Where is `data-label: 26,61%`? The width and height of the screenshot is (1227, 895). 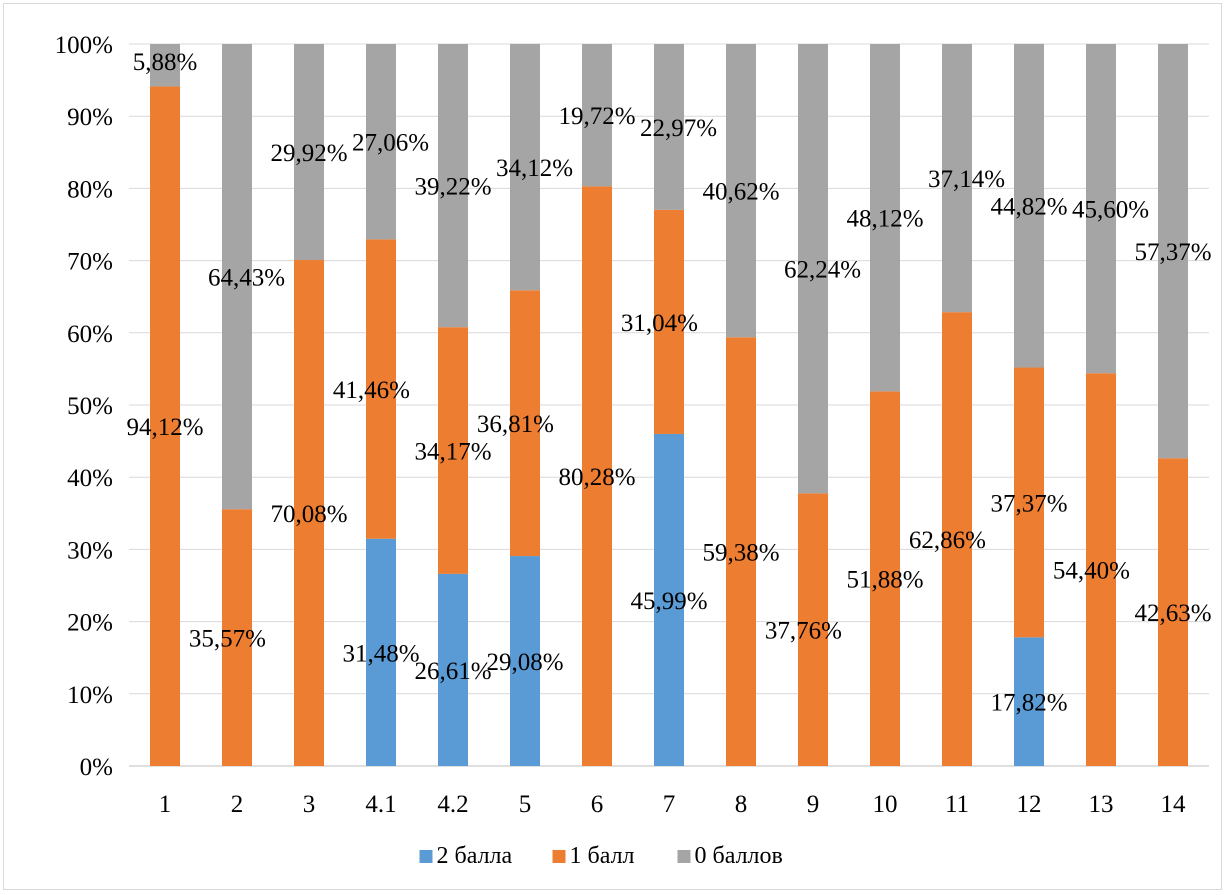
data-label: 26,61% is located at coordinates (452, 671).